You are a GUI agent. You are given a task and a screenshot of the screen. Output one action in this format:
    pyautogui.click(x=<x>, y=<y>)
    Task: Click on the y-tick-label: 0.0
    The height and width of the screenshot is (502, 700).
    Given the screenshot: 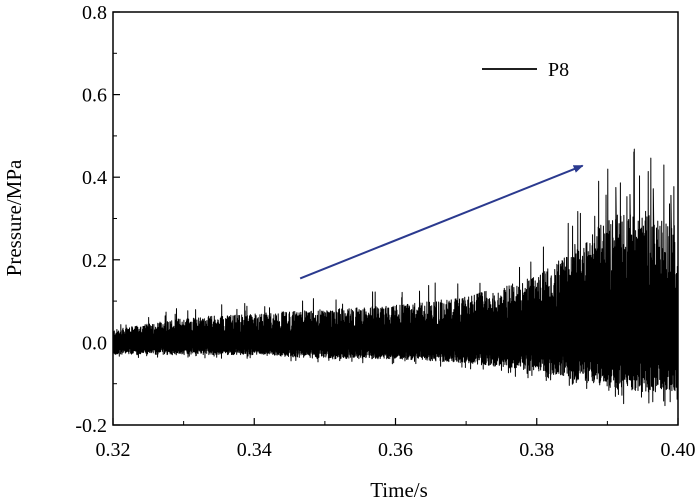 What is the action you would take?
    pyautogui.click(x=94, y=343)
    